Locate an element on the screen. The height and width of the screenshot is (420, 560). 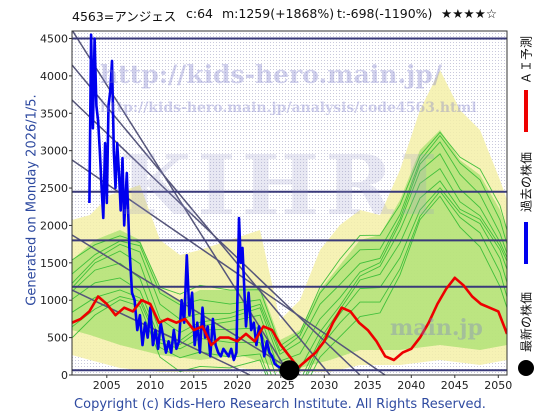
y-tick-label: 3500 is located at coordinates (54, 113).